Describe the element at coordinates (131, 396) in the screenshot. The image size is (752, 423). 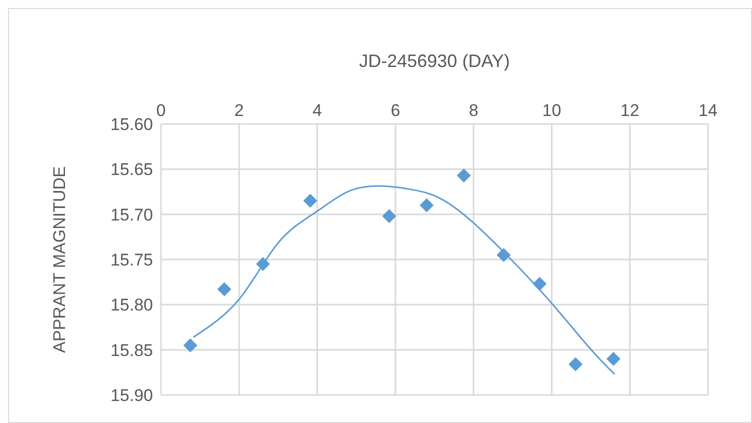
I see `y-tick-label: 15.90` at that location.